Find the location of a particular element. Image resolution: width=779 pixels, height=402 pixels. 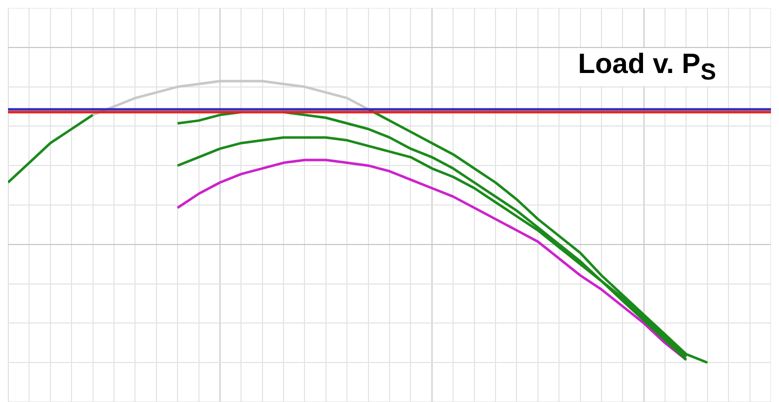

chart-title: Load v. P$_{S}$ is located at coordinates (647, 67).